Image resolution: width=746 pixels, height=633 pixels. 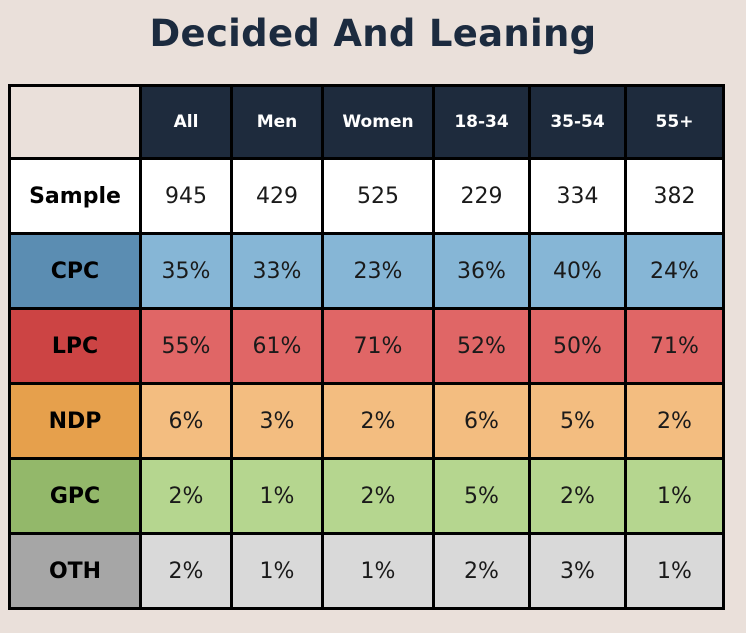 I want to click on party-row-oth: OTH 2% 1% 1% 2% 3% 1%, so click(x=366, y=571).